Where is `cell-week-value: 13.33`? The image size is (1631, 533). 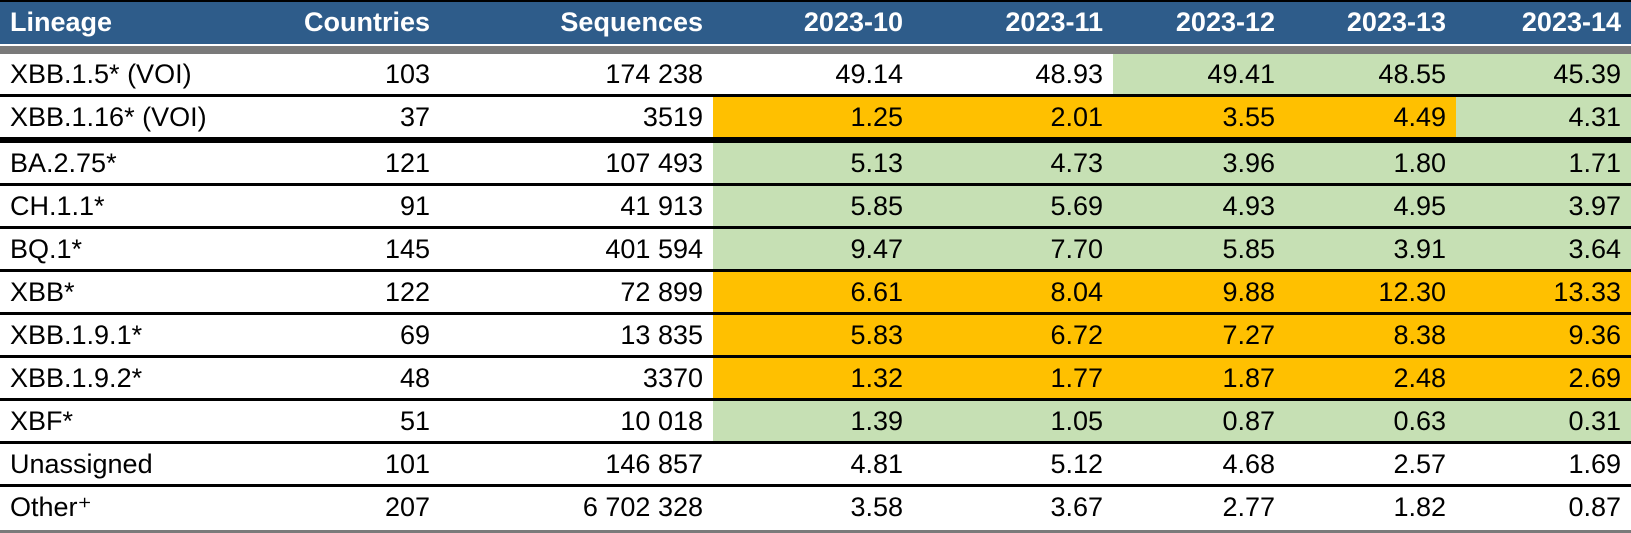
cell-week-value: 13.33 is located at coordinates (1543, 292).